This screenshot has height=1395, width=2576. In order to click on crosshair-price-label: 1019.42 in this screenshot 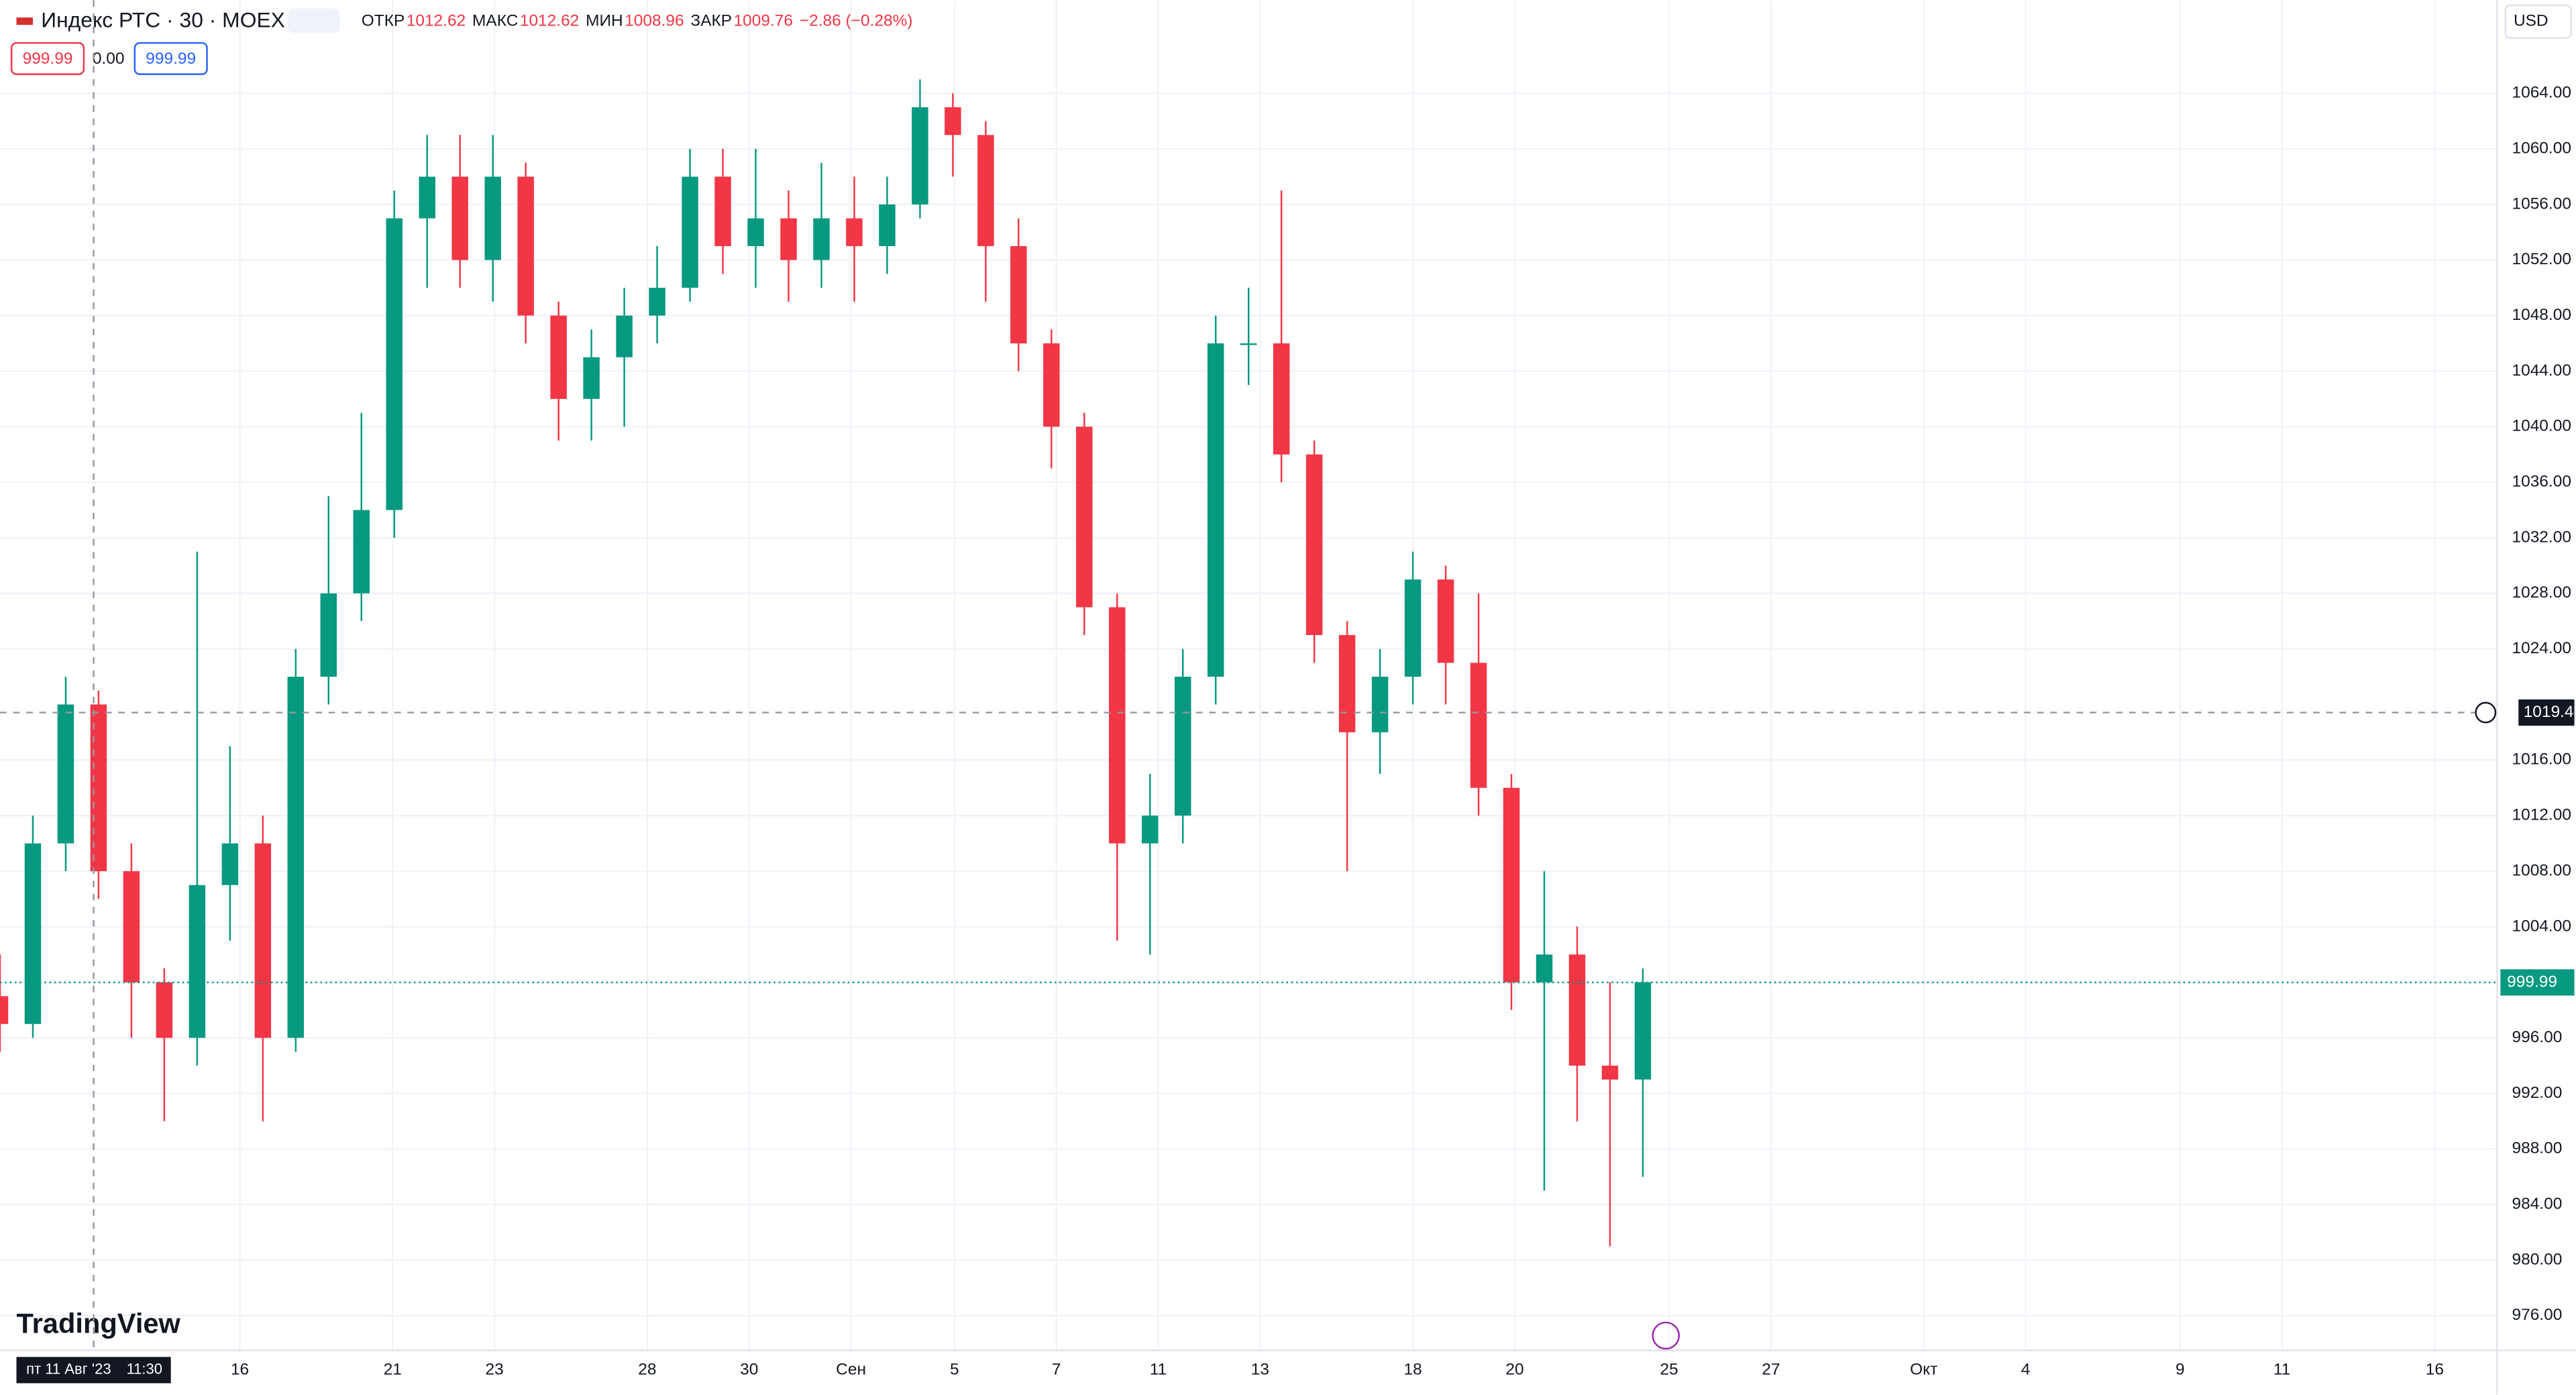, I will do `click(2550, 712)`.